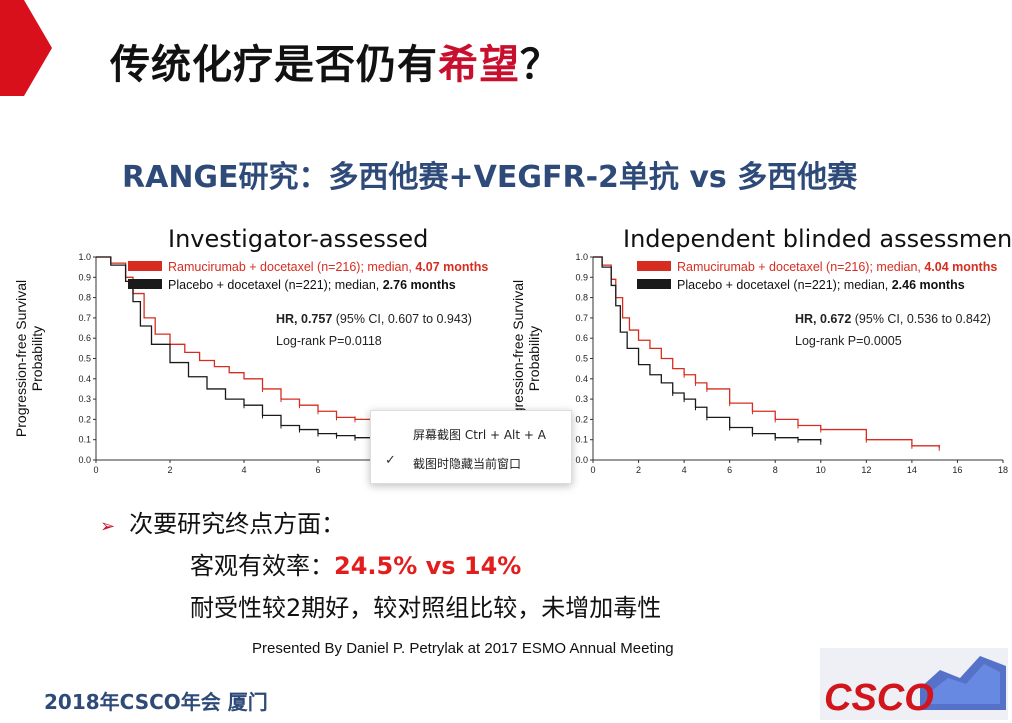  Describe the element at coordinates (912, 470) in the screenshot. I see `x-tick-label: 14` at that location.